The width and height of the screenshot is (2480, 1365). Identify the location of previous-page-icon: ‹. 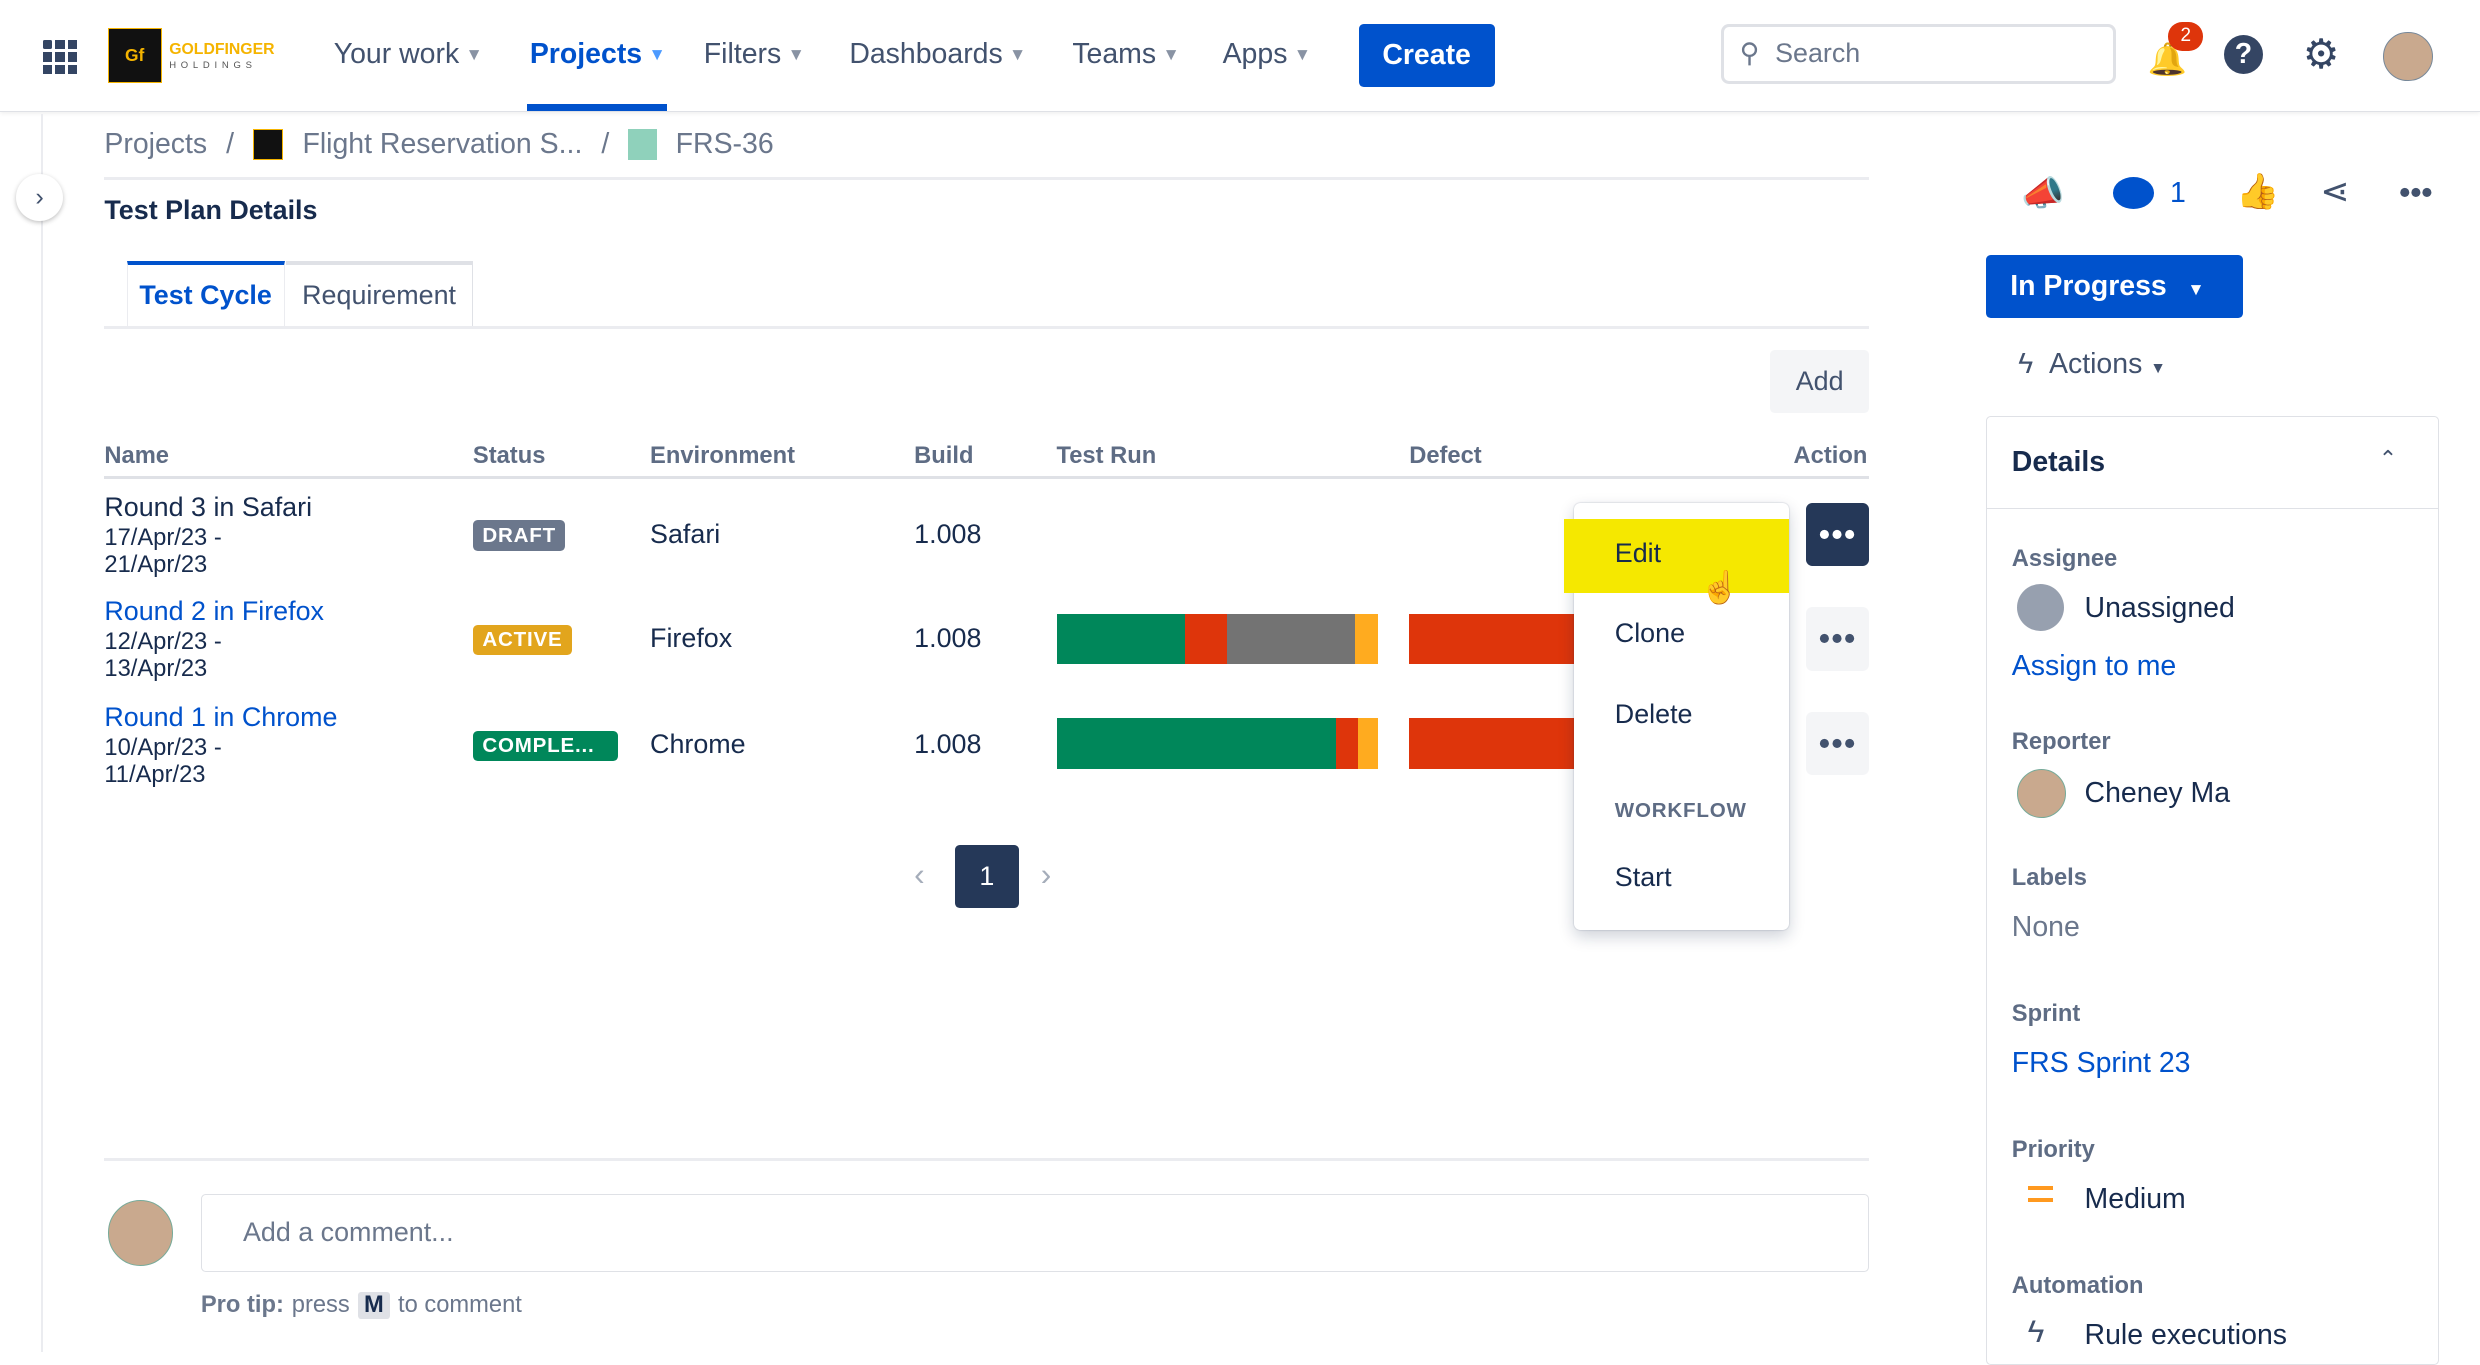
(919, 873).